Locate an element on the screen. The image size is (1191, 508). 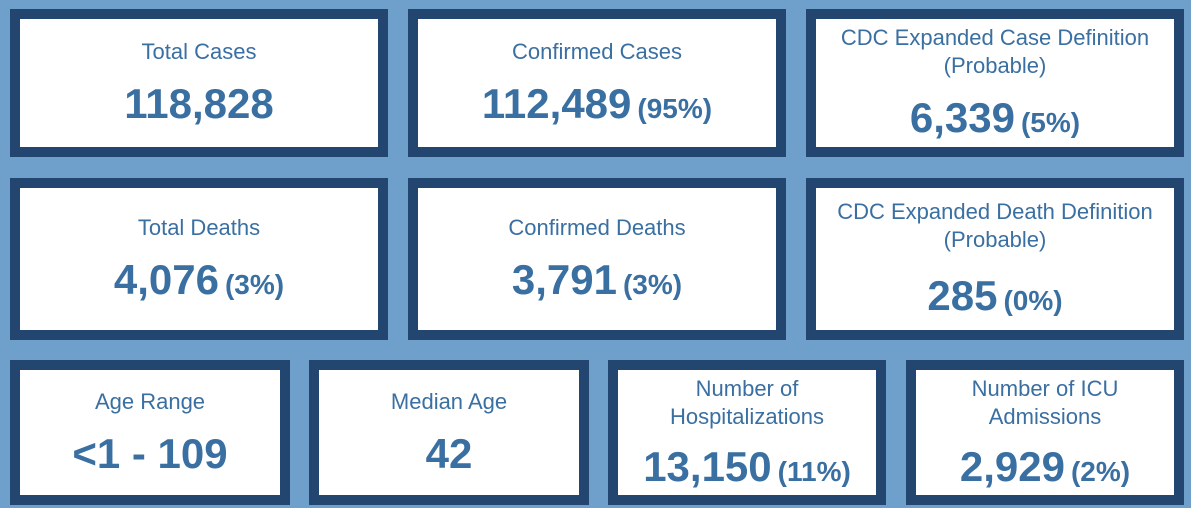
card-percent: (11%) is located at coordinates (814, 471).